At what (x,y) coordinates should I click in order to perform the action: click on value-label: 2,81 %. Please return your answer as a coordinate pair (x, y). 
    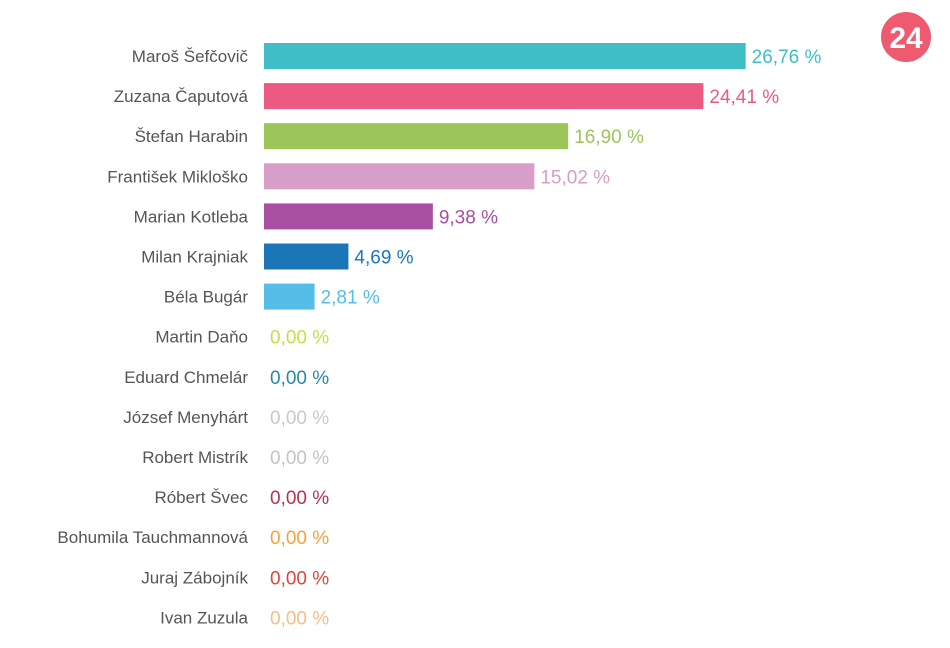
    Looking at the image, I should click on (350, 298).